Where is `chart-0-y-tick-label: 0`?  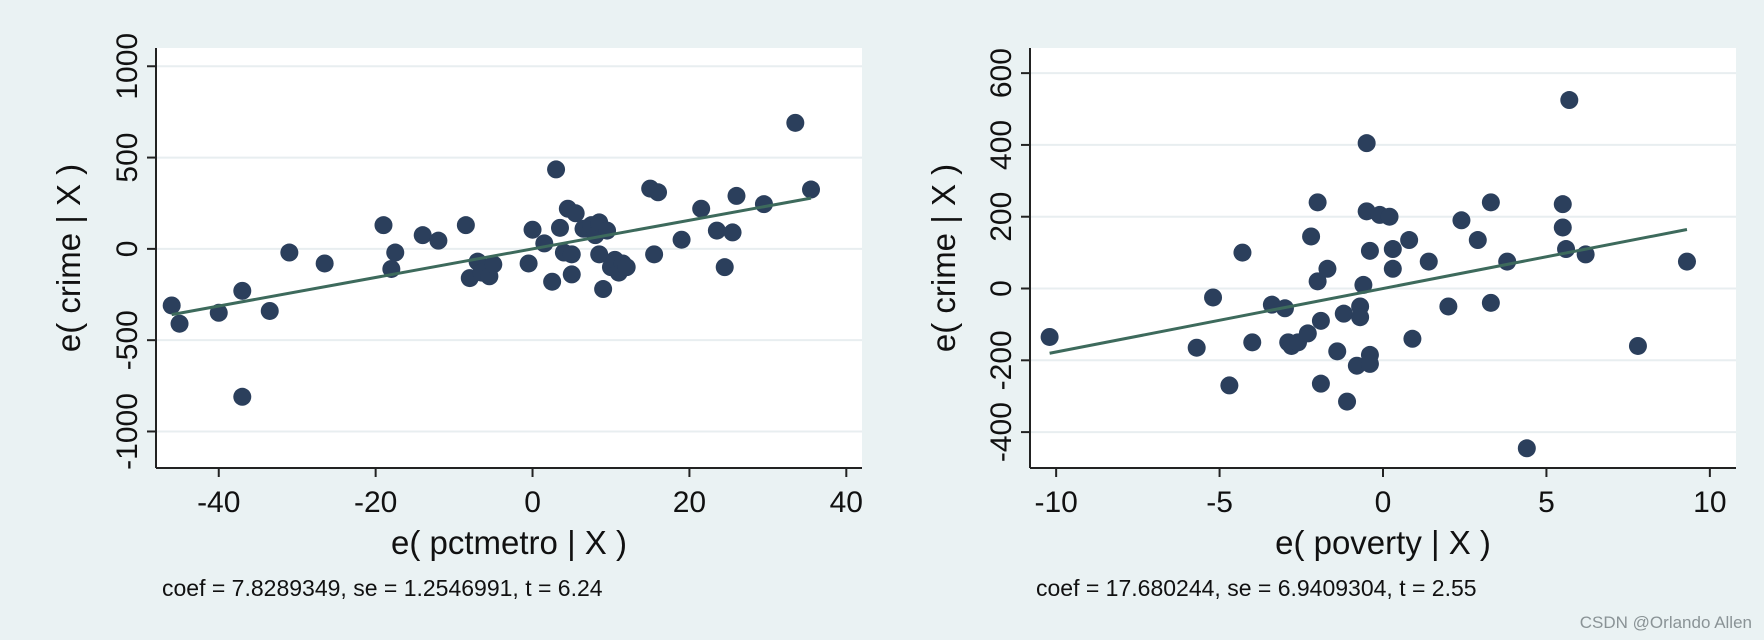 chart-0-y-tick-label: 0 is located at coordinates (127, 249).